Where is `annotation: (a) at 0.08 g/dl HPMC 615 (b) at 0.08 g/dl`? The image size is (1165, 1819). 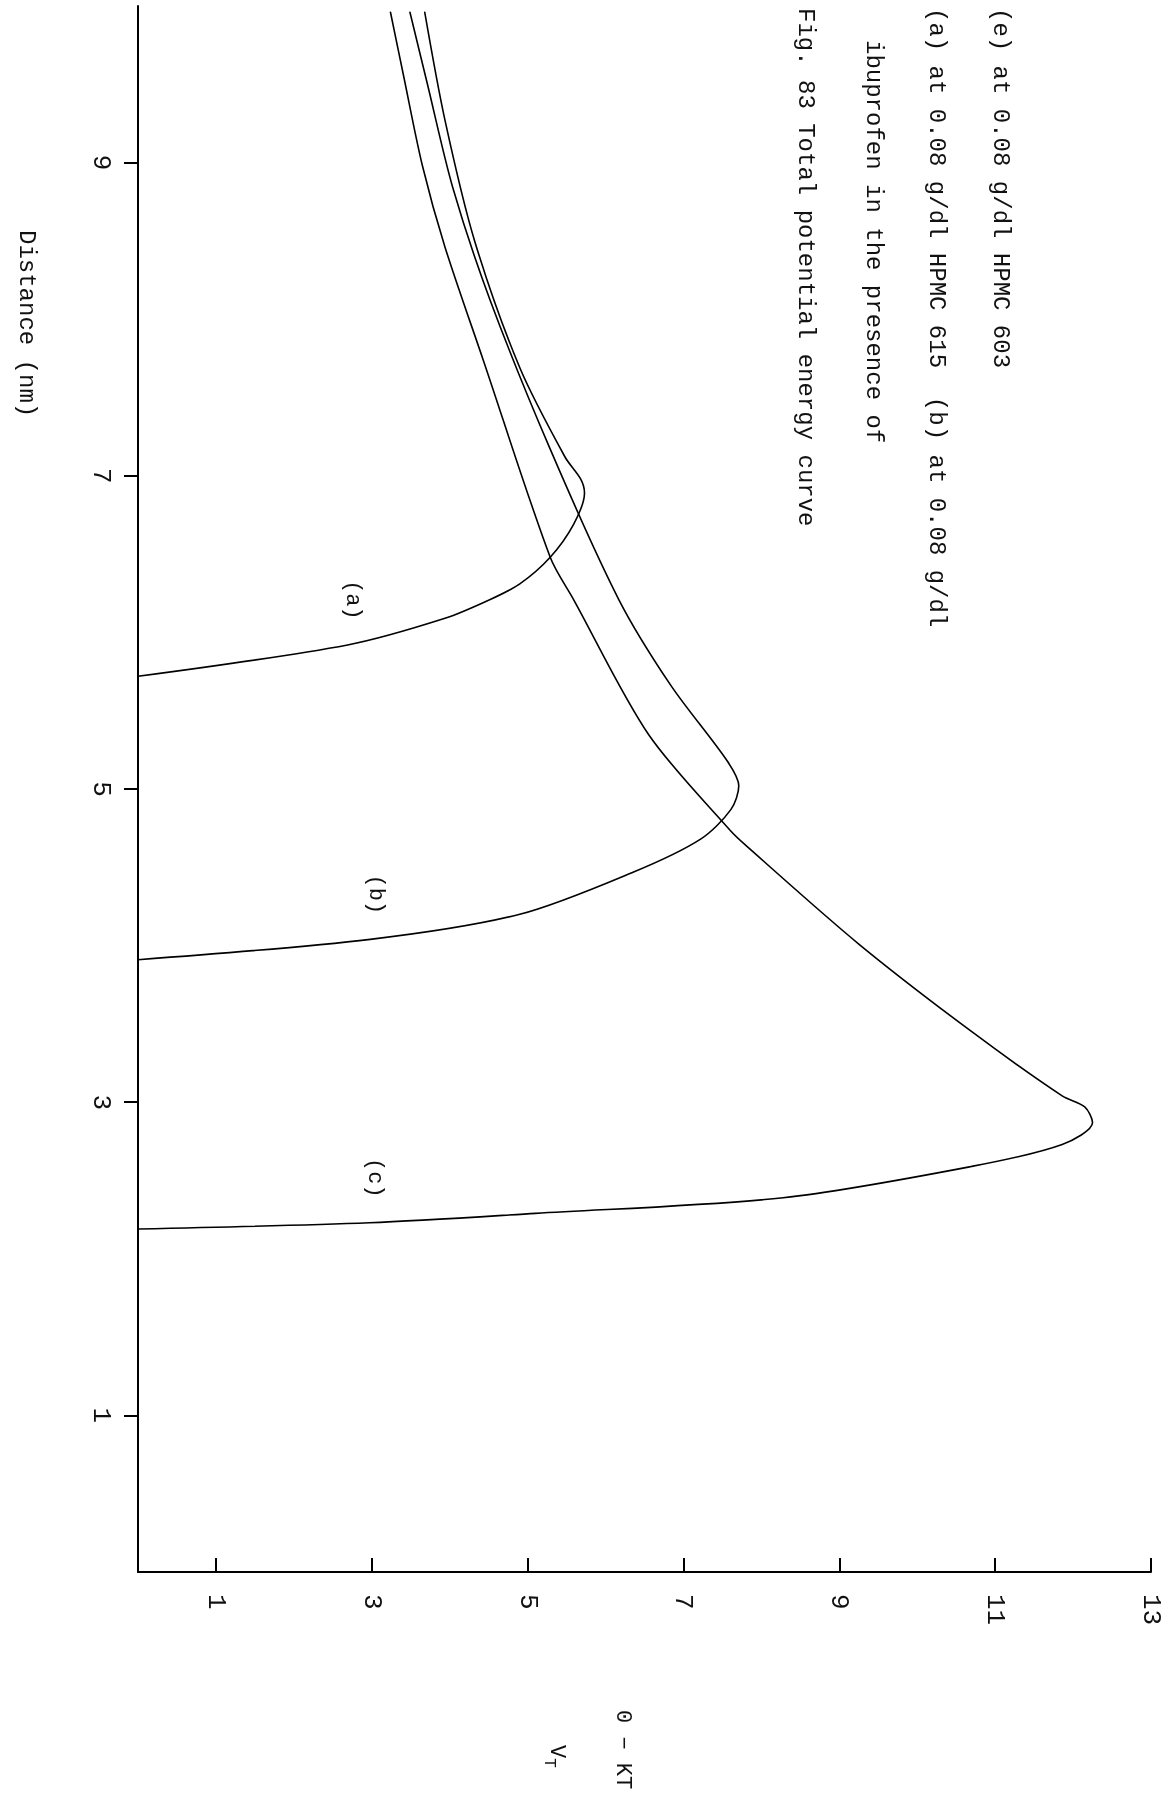 annotation: (a) at 0.08 g/dl HPMC 615 (b) at 0.08 g/dl is located at coordinates (936, 318).